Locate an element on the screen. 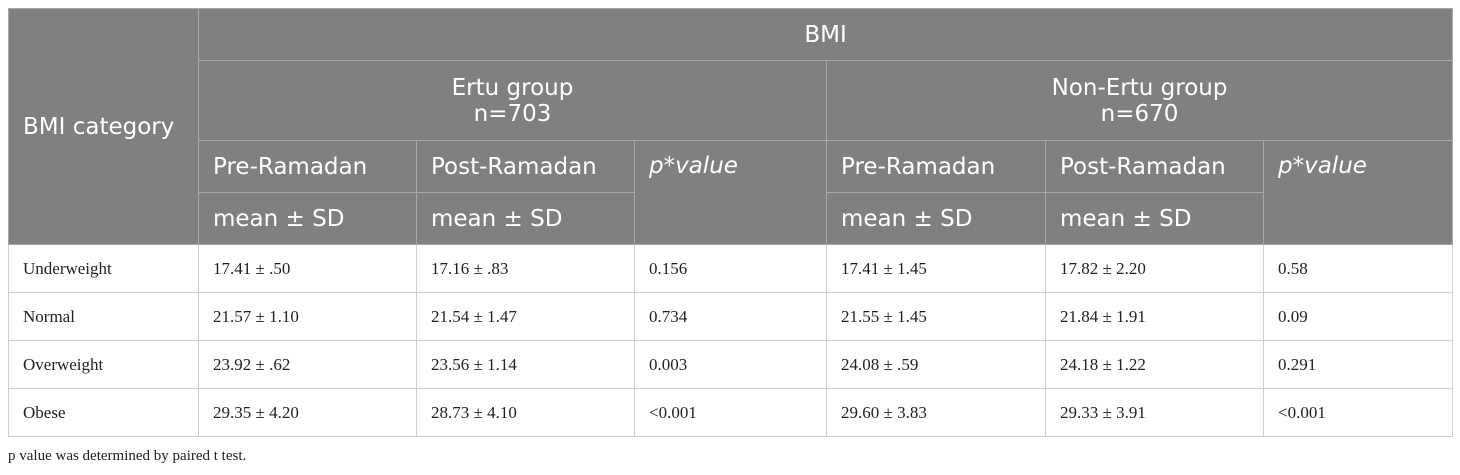 The image size is (1460, 475). row-label: Overweight is located at coordinates (103, 364).